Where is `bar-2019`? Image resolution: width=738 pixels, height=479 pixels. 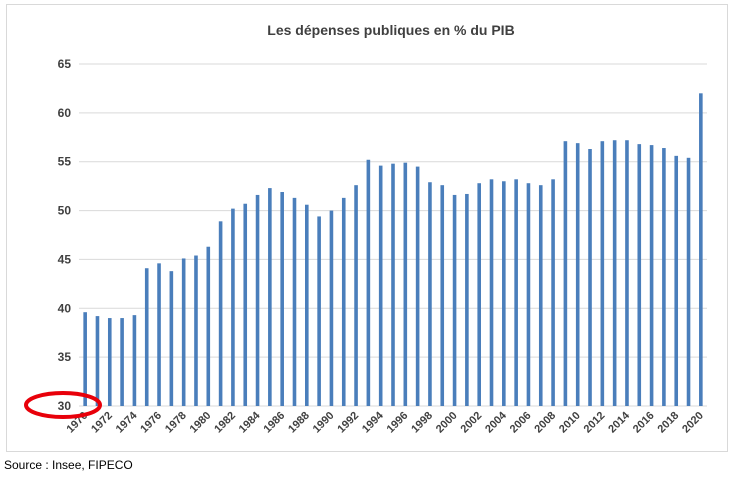 bar-2019 is located at coordinates (688, 281).